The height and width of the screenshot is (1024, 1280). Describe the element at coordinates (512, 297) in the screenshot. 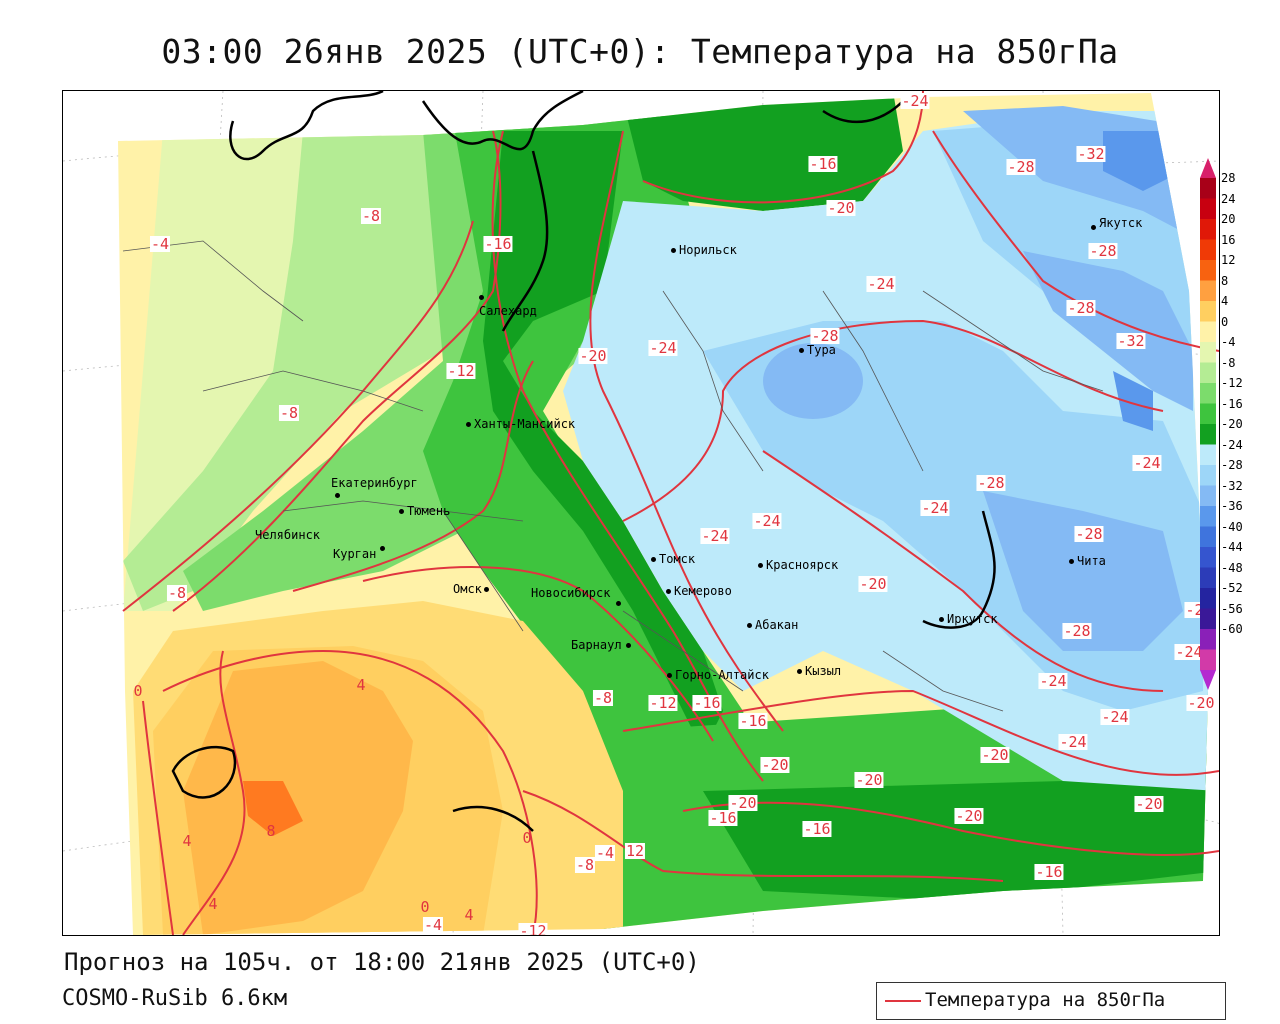

I see `city-salekhard: Салехард` at that location.